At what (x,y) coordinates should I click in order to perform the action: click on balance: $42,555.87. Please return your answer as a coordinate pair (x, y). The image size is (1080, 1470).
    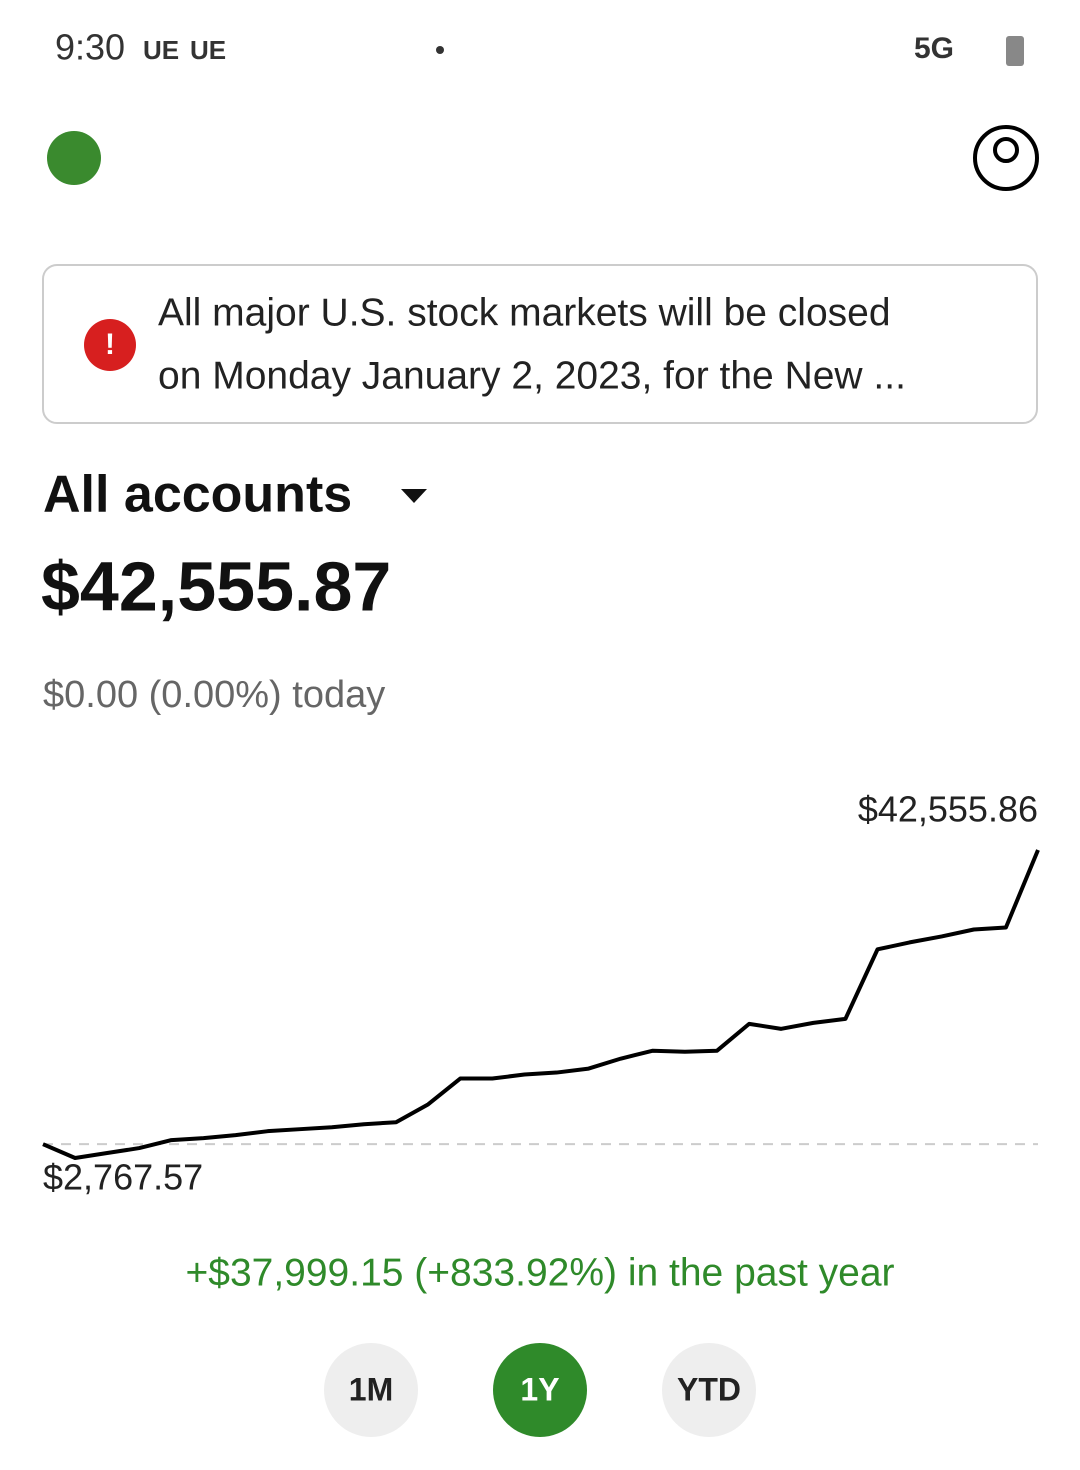
    Looking at the image, I should click on (216, 586).